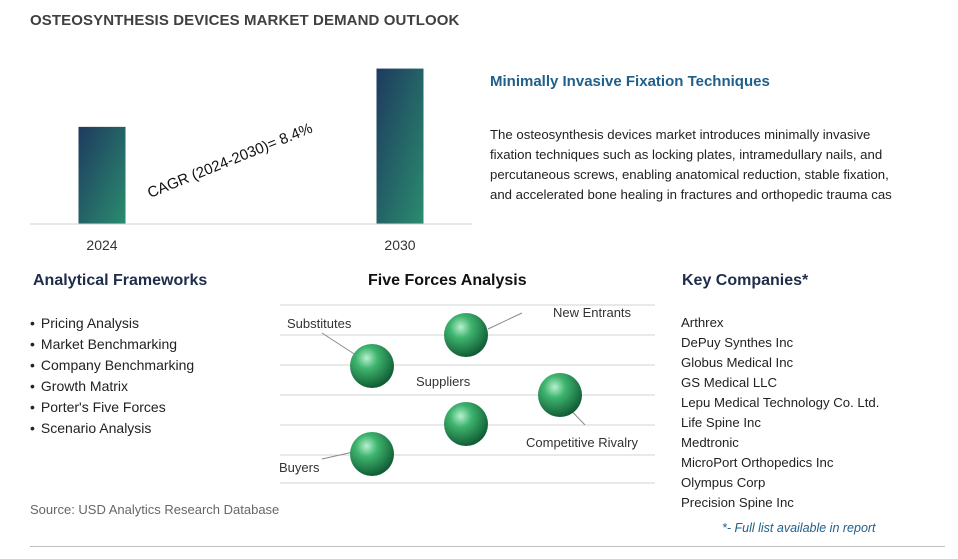  I want to click on bar-2024, so click(102, 175).